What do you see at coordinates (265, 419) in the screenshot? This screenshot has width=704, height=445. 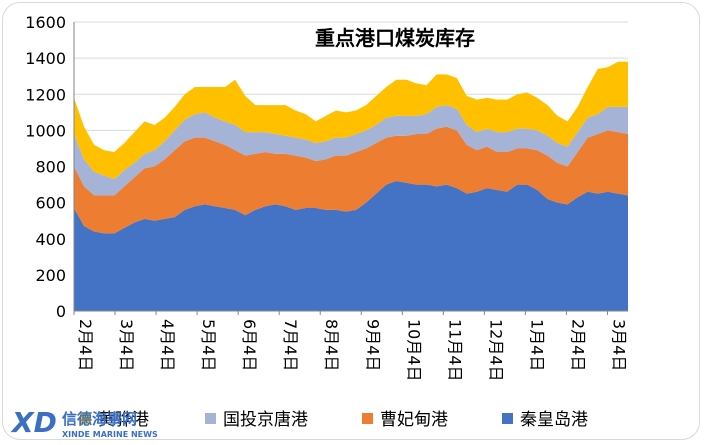 I see `legend-label: 国投京唐港` at bounding box center [265, 419].